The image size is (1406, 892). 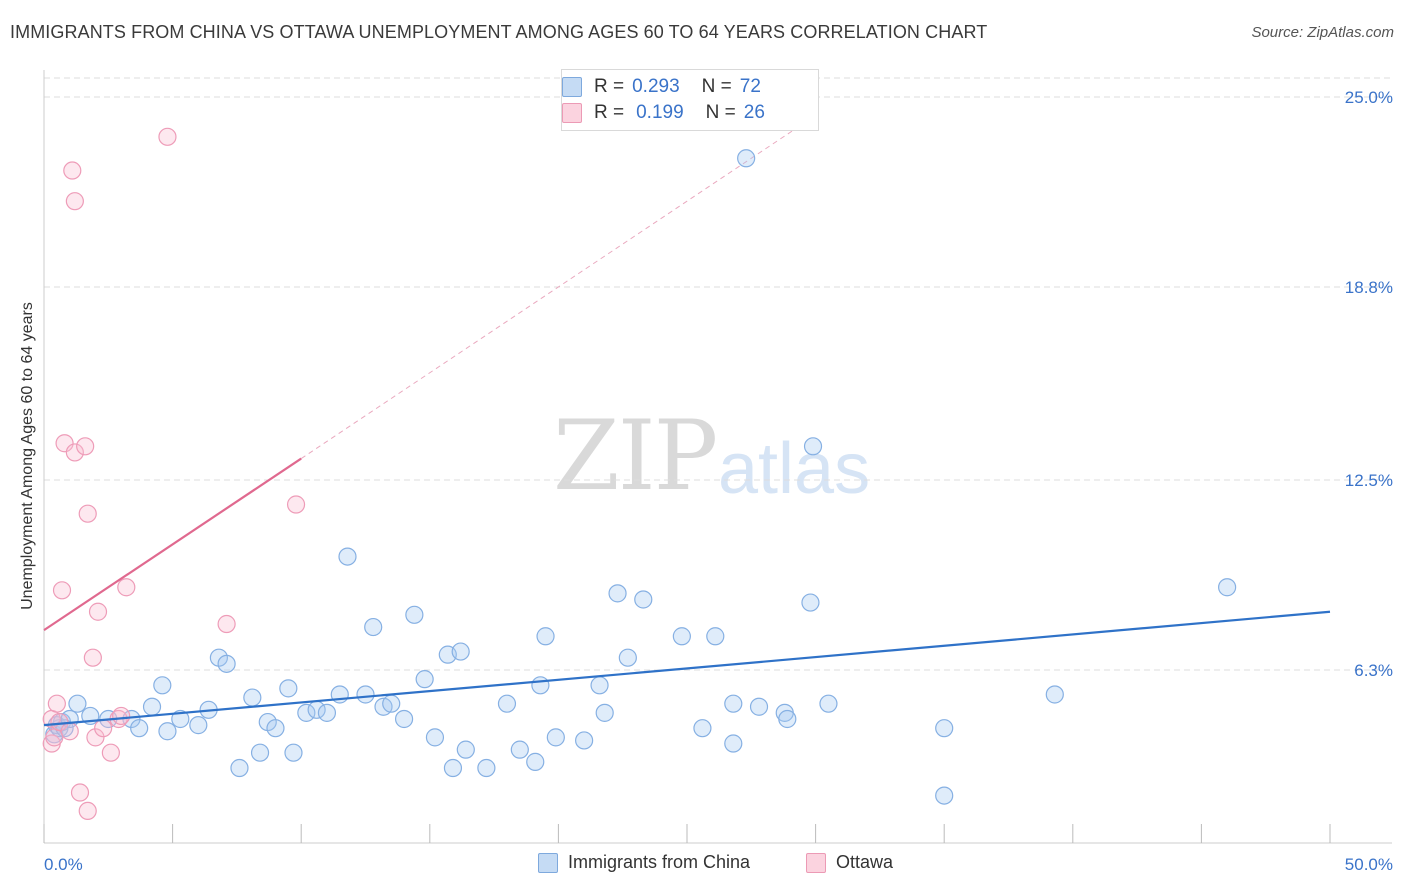 What do you see at coordinates (558, 286) in the screenshot?
I see `ottawa-trend-extension` at bounding box center [558, 286].